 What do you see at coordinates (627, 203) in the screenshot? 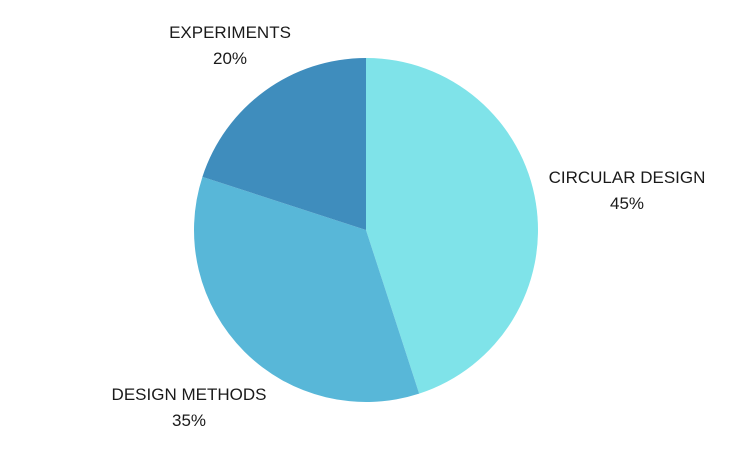
I see `slice-value-label: 45%` at bounding box center [627, 203].